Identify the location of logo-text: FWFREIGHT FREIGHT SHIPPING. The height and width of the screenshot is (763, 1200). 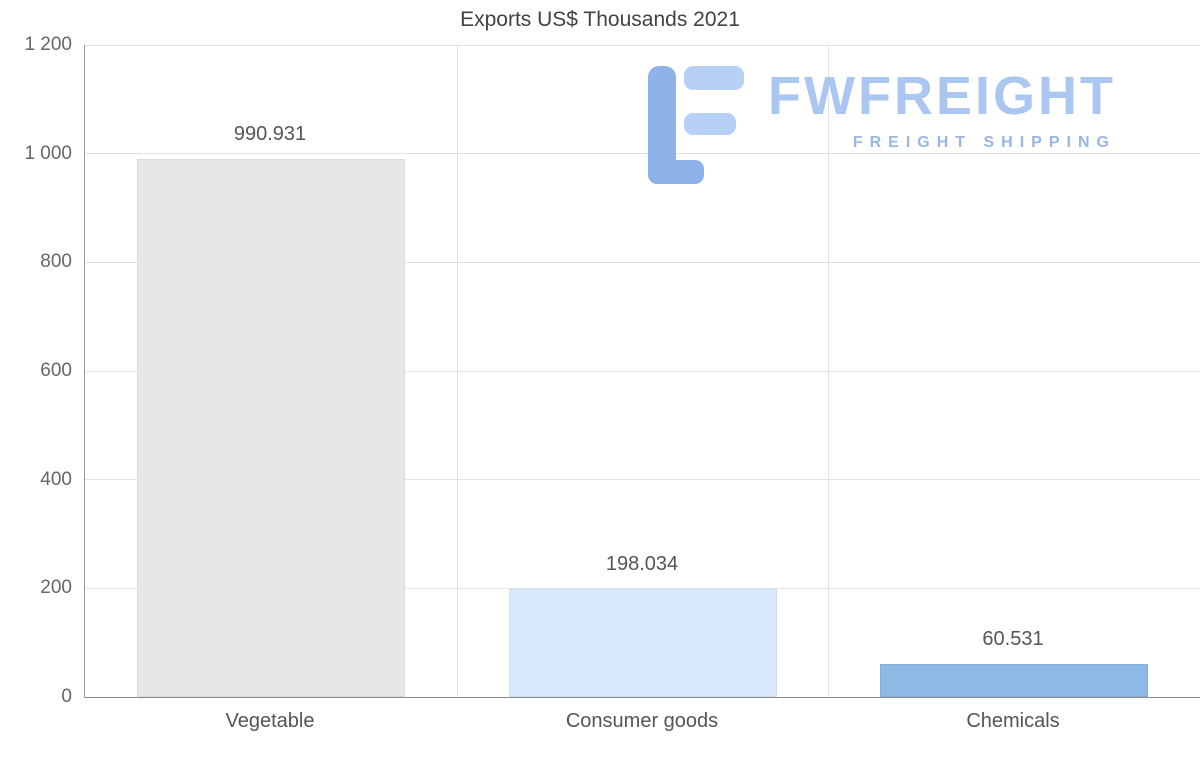
(942, 109).